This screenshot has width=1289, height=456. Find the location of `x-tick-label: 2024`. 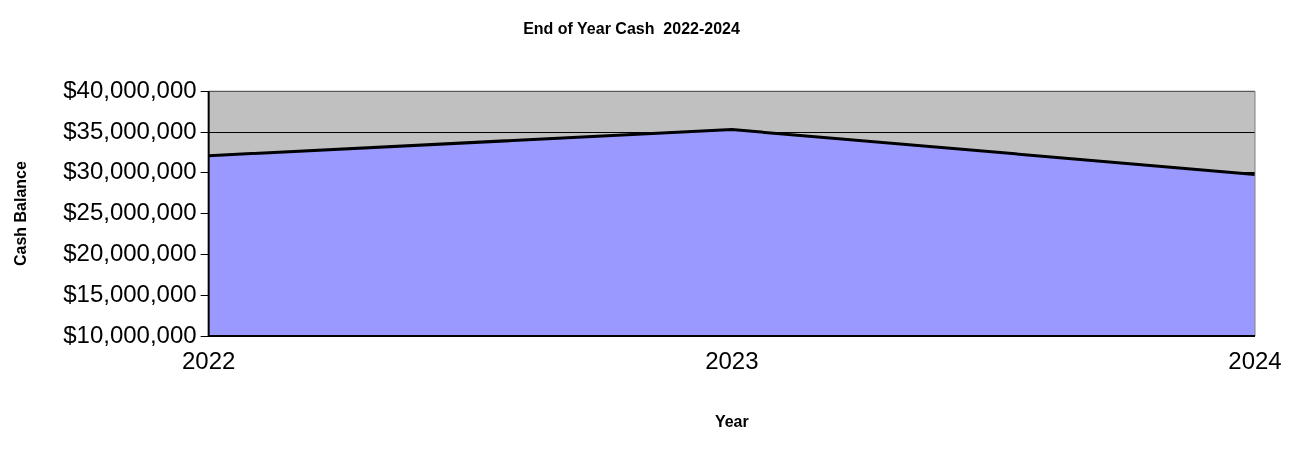

x-tick-label: 2024 is located at coordinates (1255, 361).